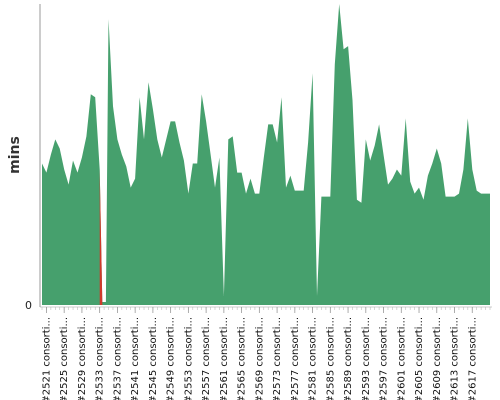 This screenshot has width=500, height=400. What do you see at coordinates (15, 155) in the screenshot?
I see `y-axis-label: mins` at bounding box center [15, 155].